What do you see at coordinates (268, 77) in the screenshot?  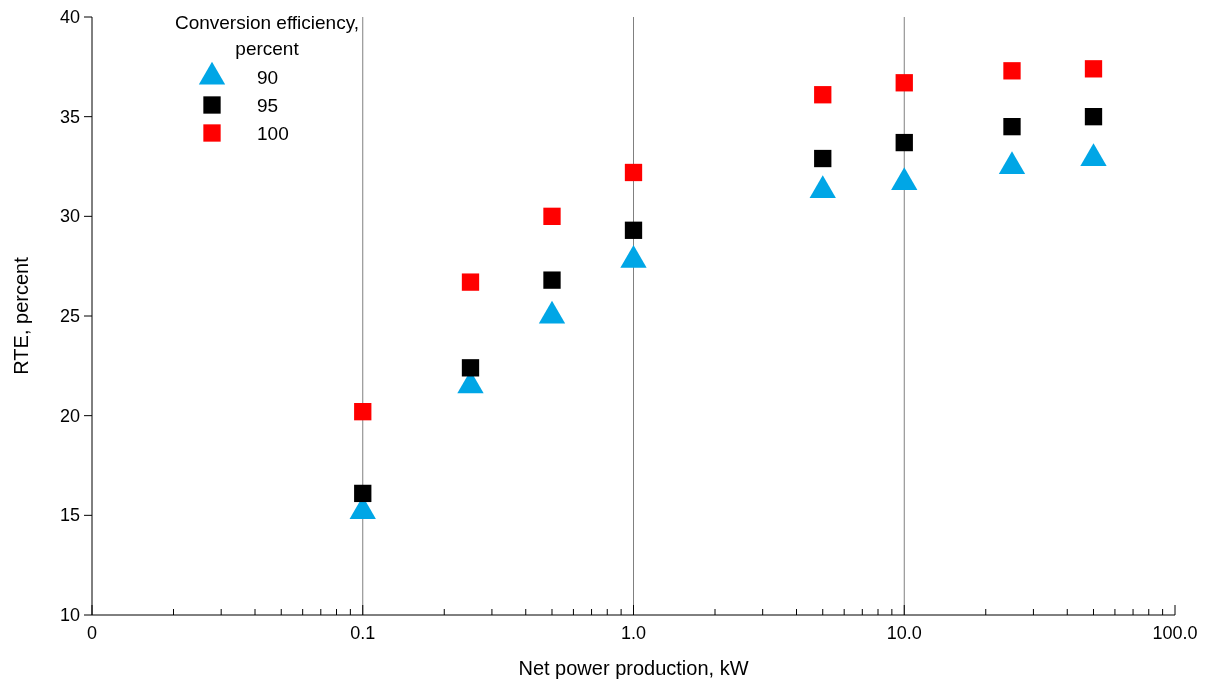 I see `legend-label: 90` at bounding box center [268, 77].